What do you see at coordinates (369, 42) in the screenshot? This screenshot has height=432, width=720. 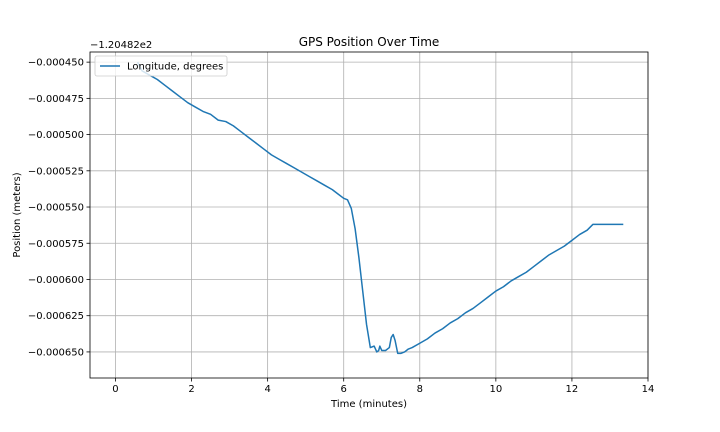 I see `chart-title: GPS Position Over Time` at bounding box center [369, 42].